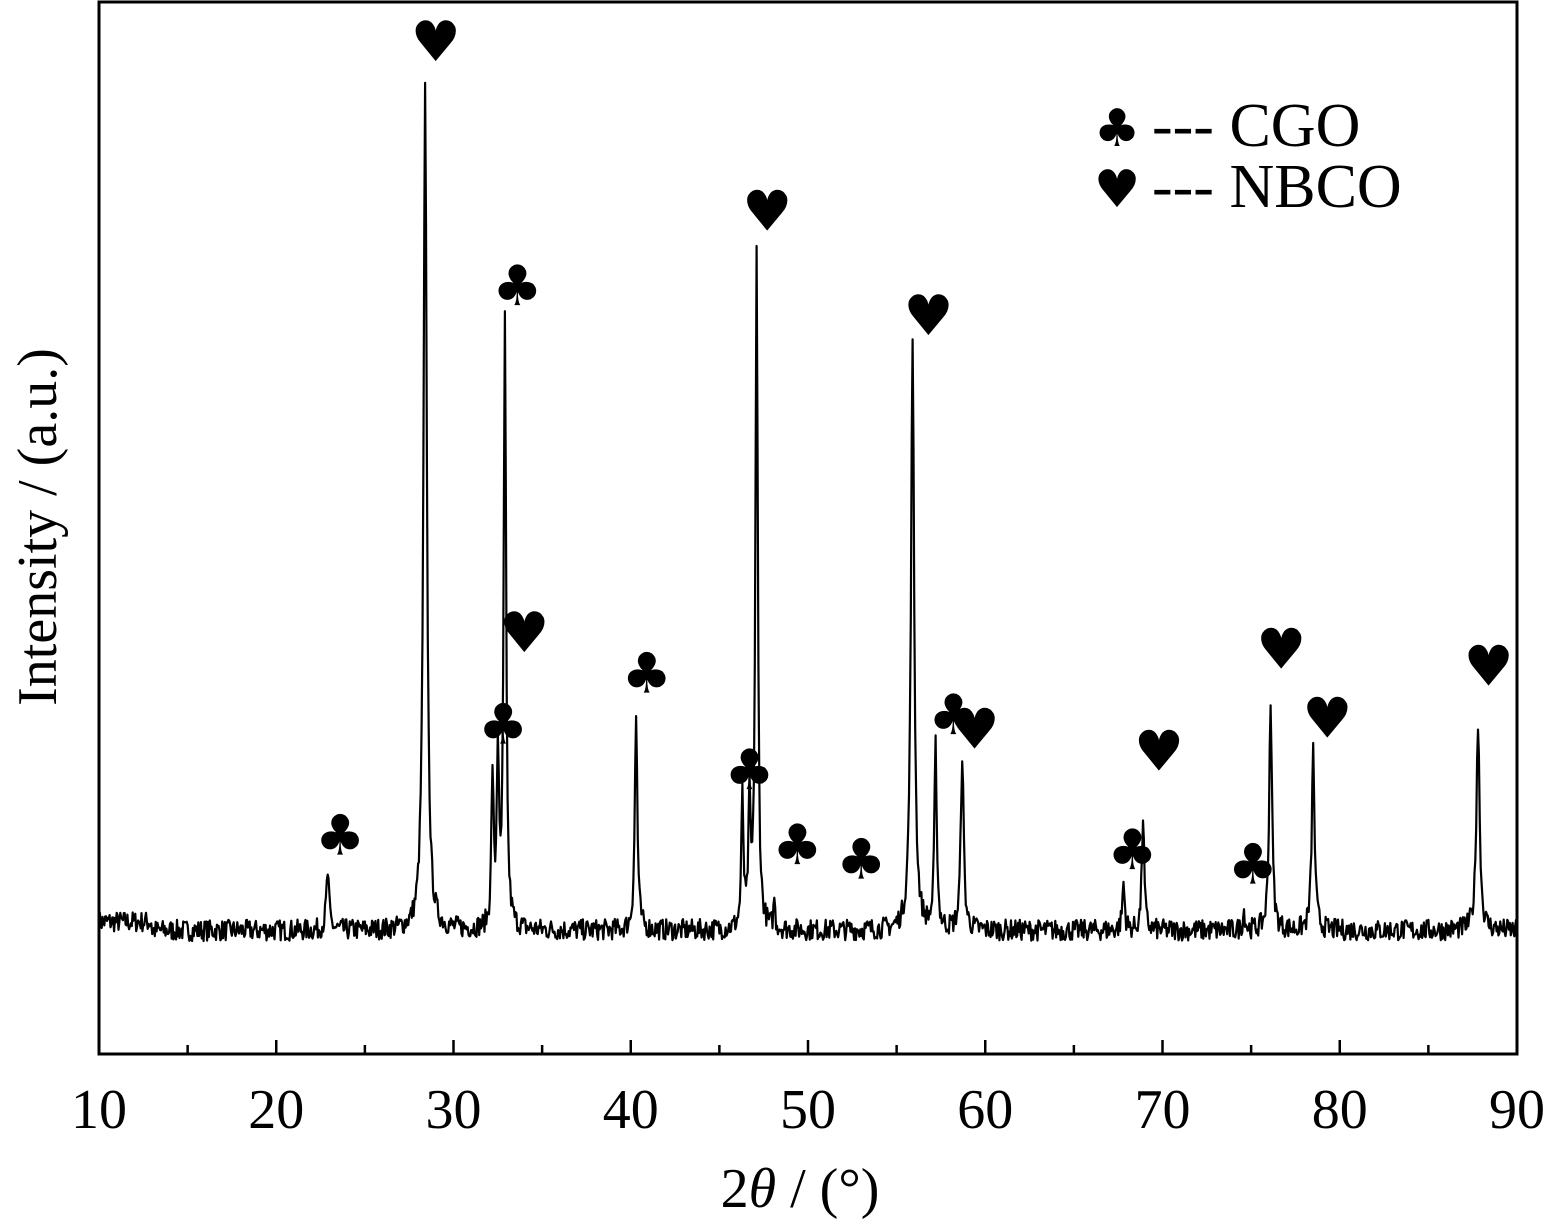 The height and width of the screenshot is (1229, 1553). I want to click on x-axis-tick-labels: 10 20 30 40 50 60 70 80 90, so click(808, 1110).